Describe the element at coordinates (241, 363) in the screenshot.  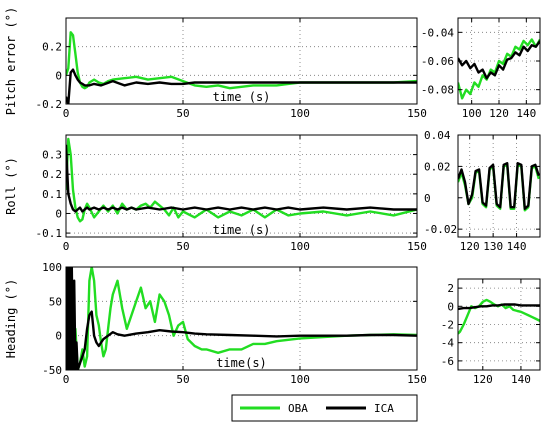
I see `x-axis-label: time(s)` at that location.